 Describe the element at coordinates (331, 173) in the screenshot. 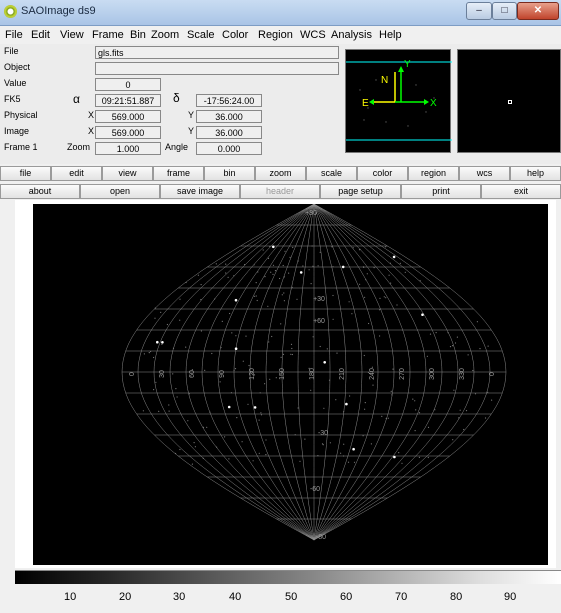

I see `button-scale: scale` at that location.